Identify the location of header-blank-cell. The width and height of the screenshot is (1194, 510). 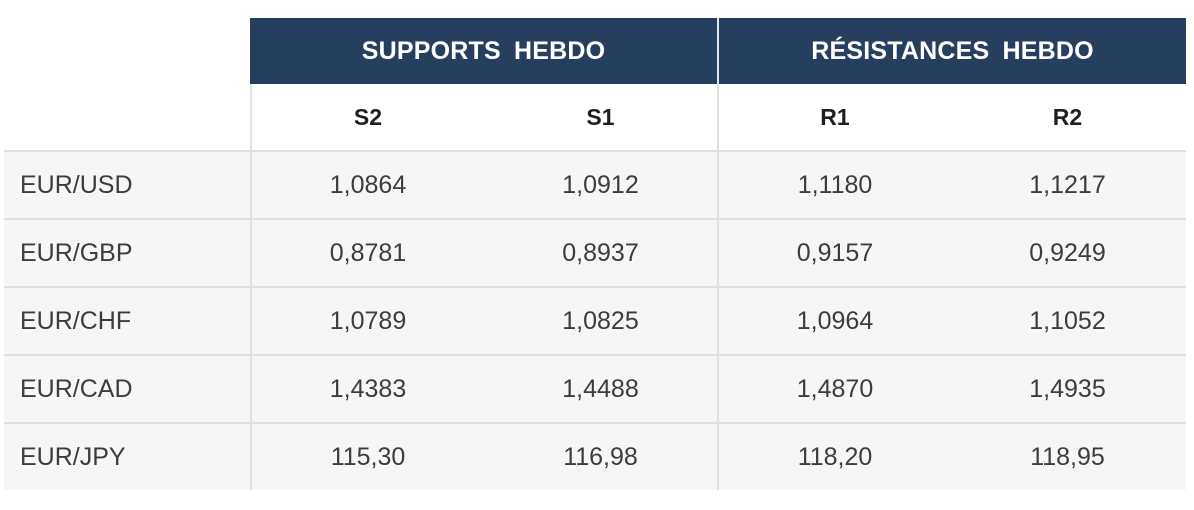
(127, 51).